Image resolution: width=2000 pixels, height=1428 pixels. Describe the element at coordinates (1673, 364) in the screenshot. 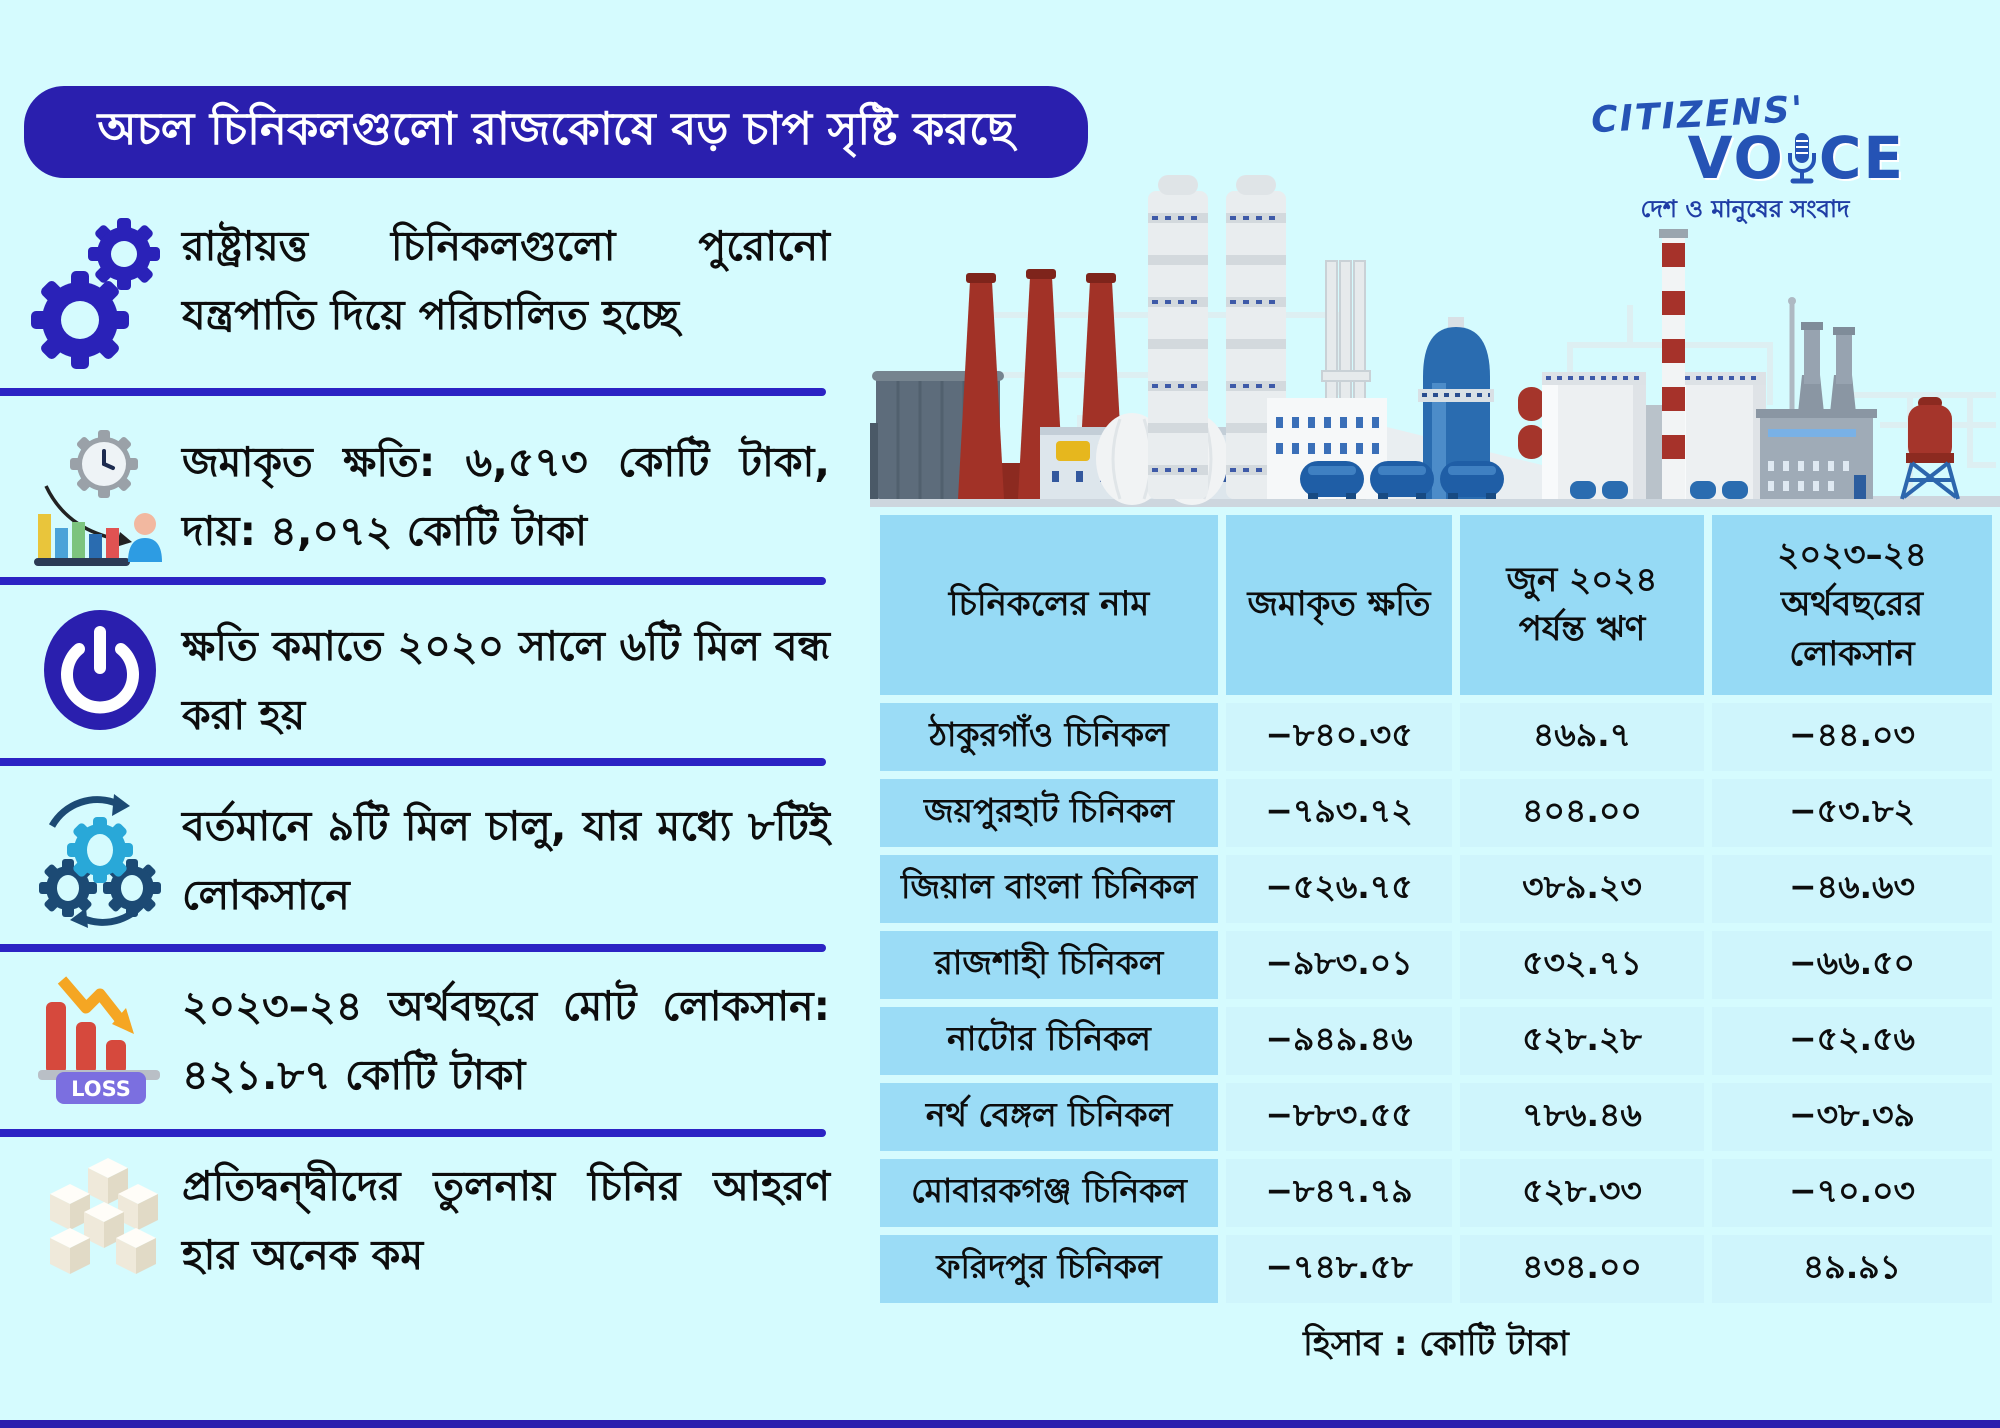

I see `striped-chimney-graphic` at that location.